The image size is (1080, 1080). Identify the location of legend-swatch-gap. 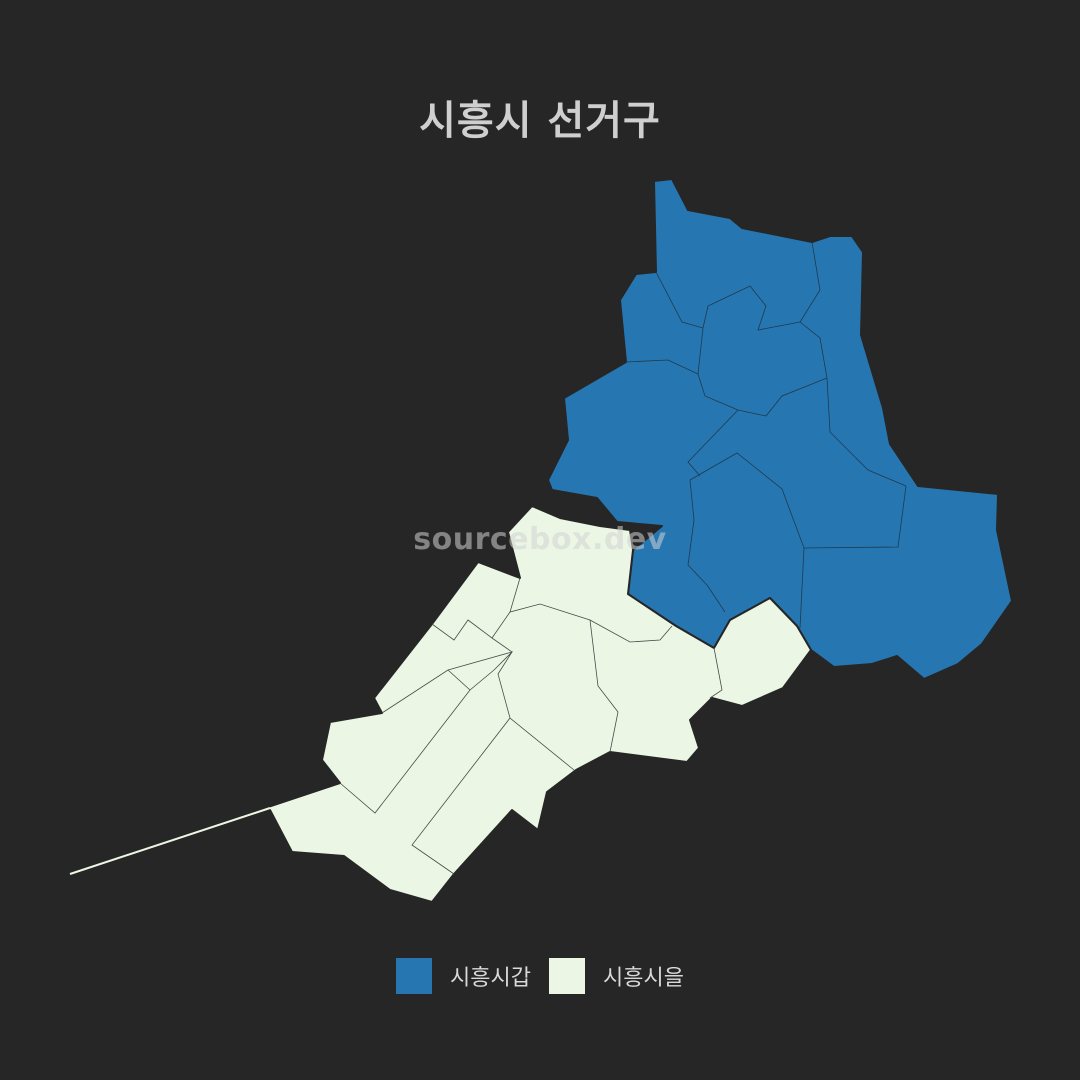
(414, 976).